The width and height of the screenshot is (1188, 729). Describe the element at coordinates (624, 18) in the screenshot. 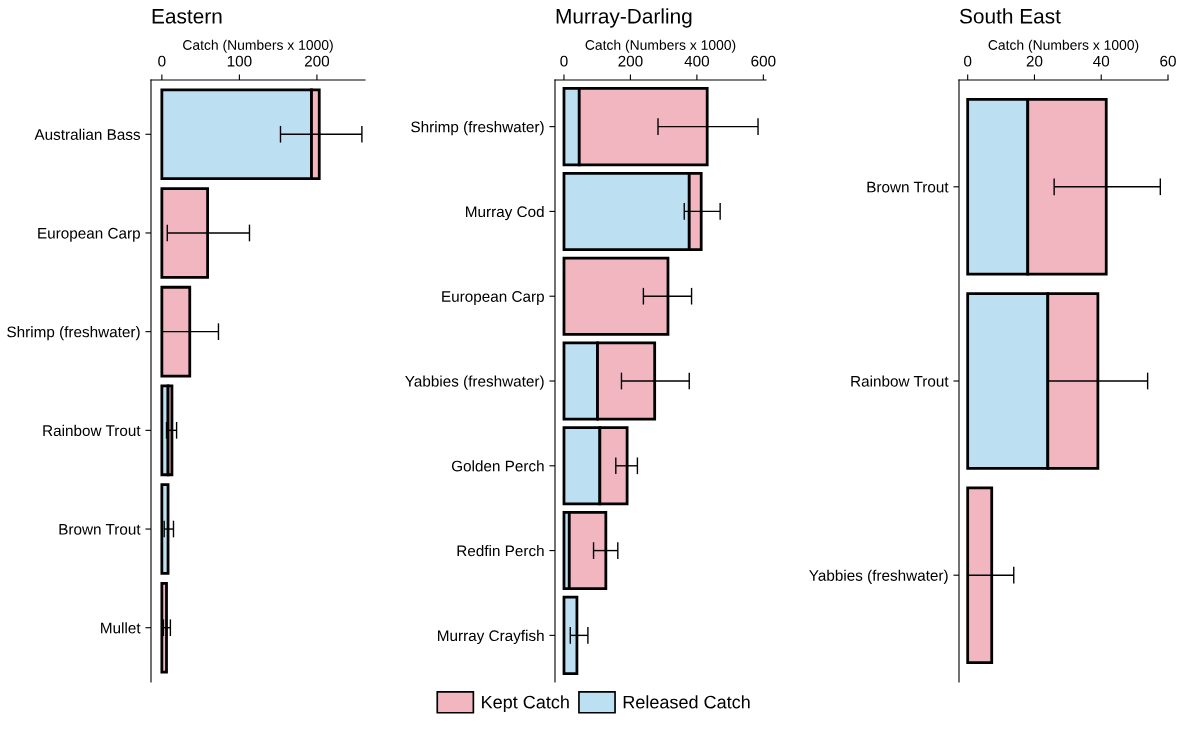

I see `chart-title: Murray-Darling` at that location.